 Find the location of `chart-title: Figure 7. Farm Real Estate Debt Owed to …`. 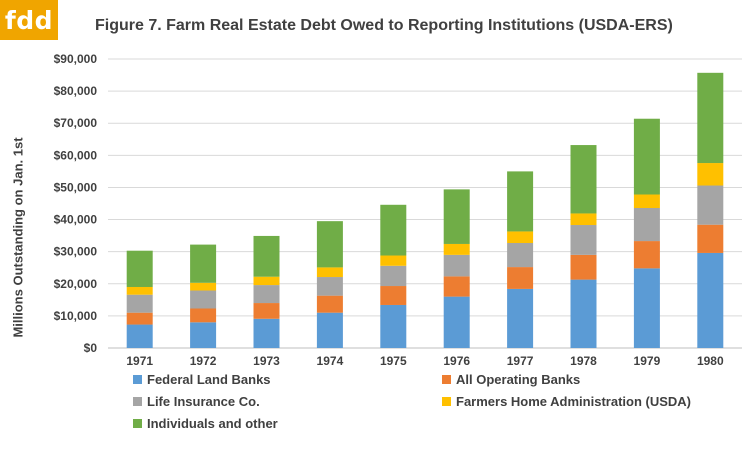

chart-title: Figure 7. Farm Real Estate Debt Owed to … is located at coordinates (384, 25).